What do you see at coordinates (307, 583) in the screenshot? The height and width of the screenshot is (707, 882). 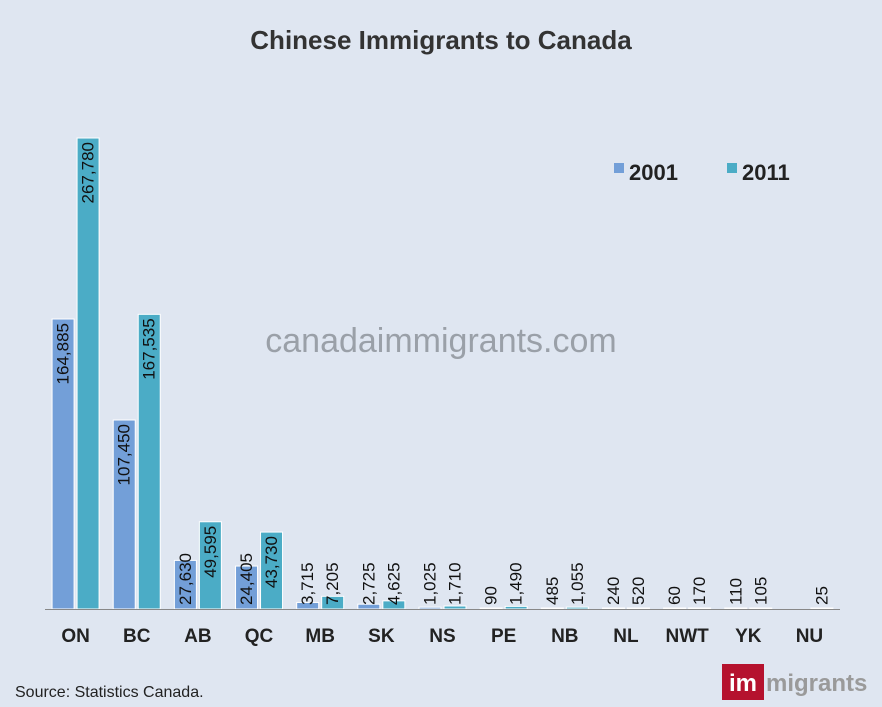 I see `data-label-2001-mb: 3,715` at bounding box center [307, 583].